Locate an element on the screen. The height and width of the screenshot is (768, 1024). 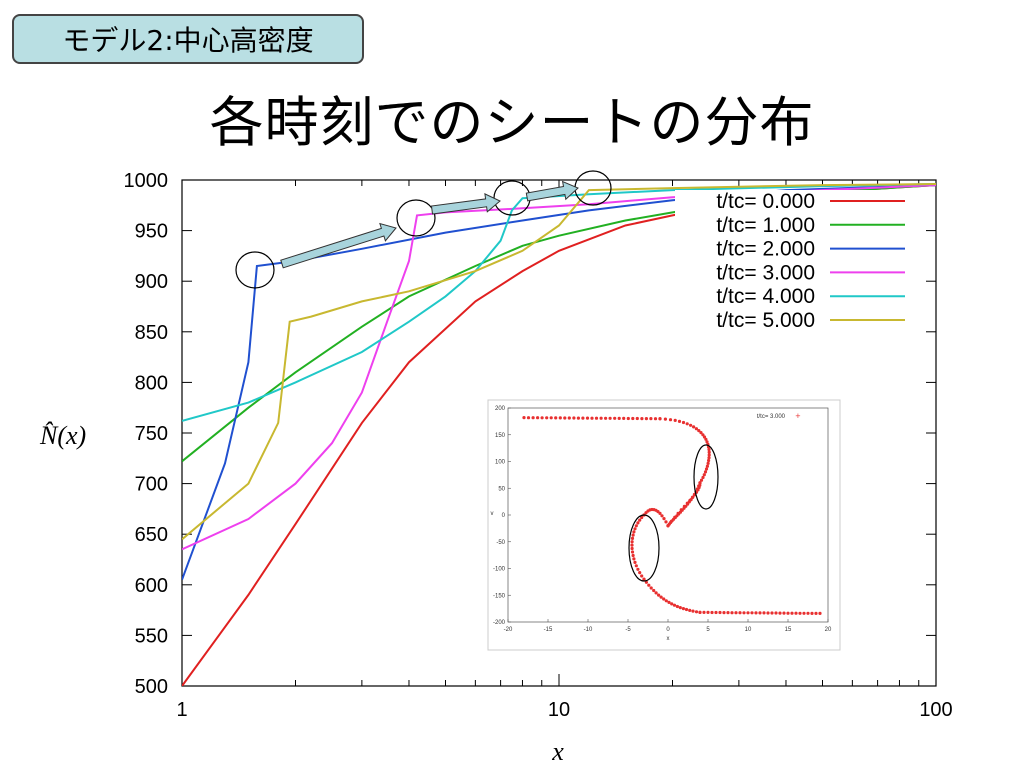
y-tick-label: 700 is located at coordinates (151, 485).